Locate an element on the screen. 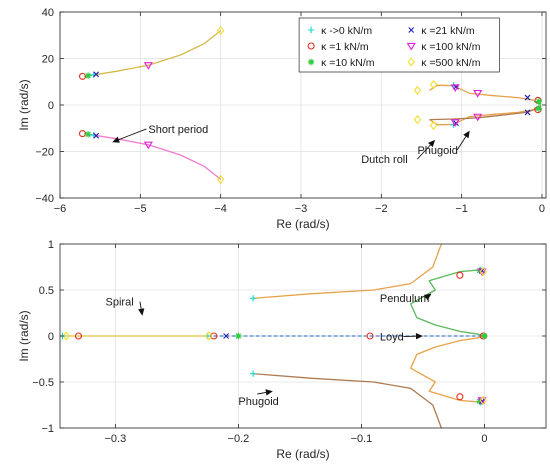  legend-label-2: κ =1 kN/m is located at coordinates (345, 47).